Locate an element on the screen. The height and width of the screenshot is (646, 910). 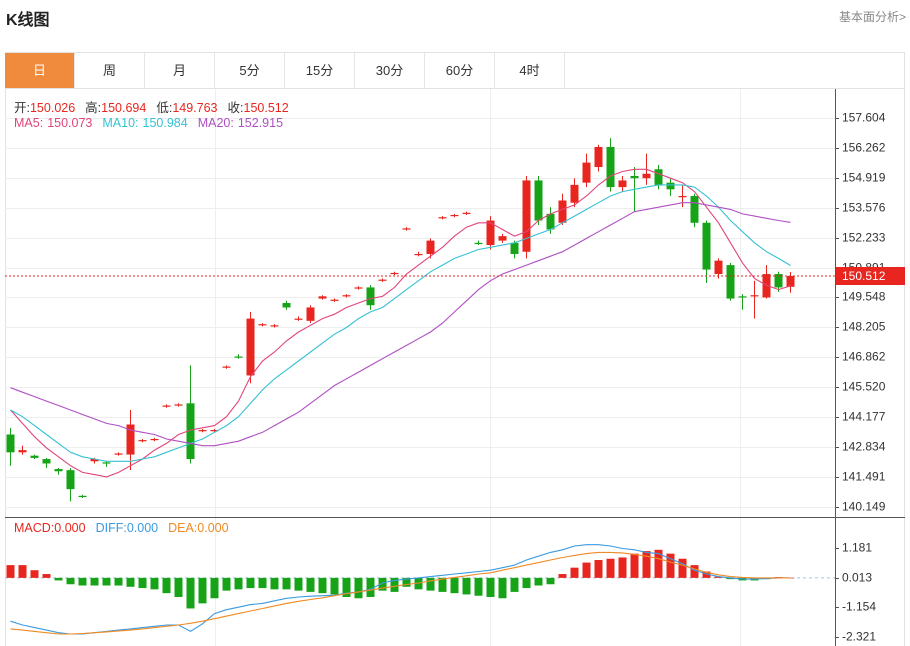
tab: 5分 is located at coordinates (250, 70).